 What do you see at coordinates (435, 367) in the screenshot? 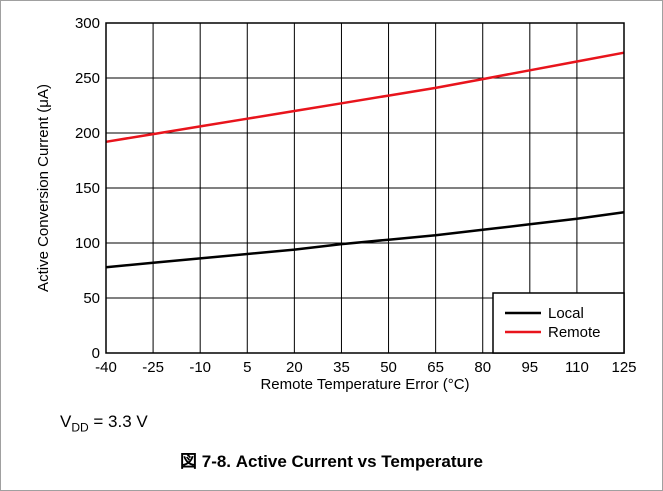
I see `x-tick-label: 65` at bounding box center [435, 367].